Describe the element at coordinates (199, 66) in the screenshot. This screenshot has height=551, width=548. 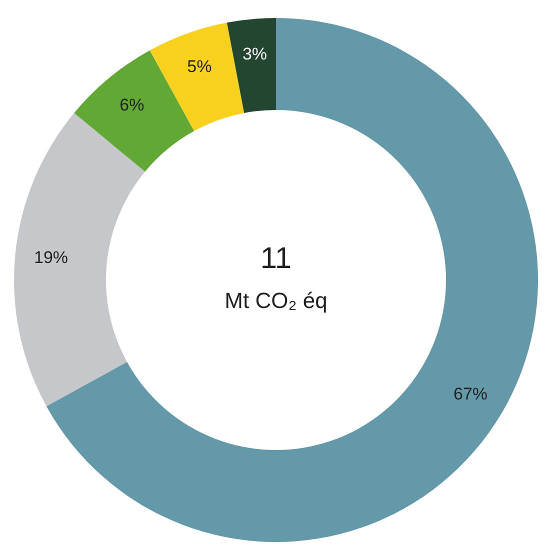
I see `data-label: 5%` at that location.